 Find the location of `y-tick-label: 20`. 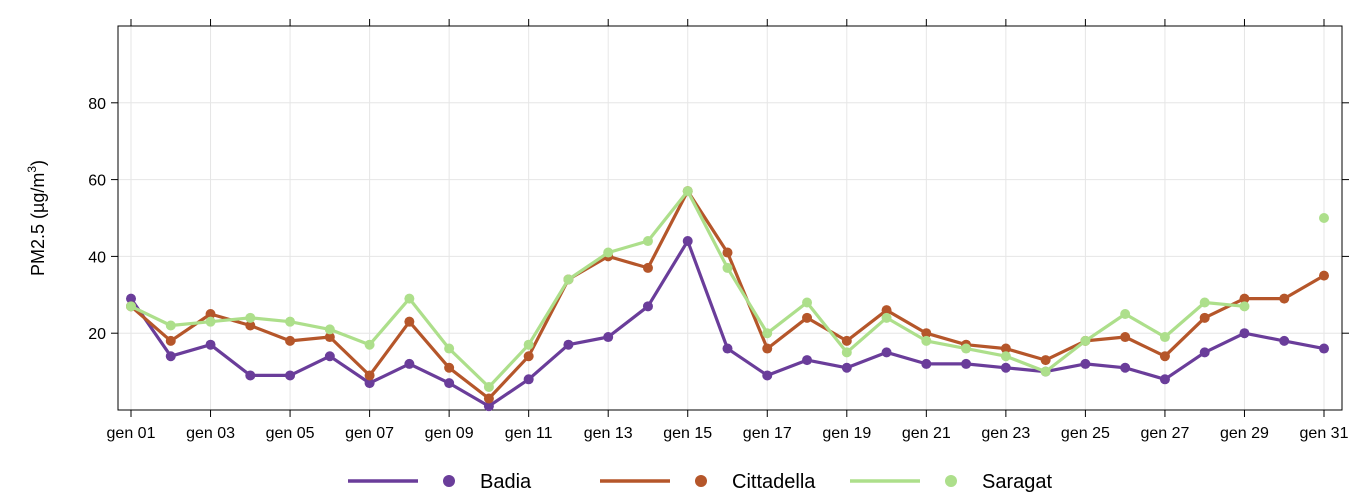

y-tick-label: 20 is located at coordinates (97, 334).